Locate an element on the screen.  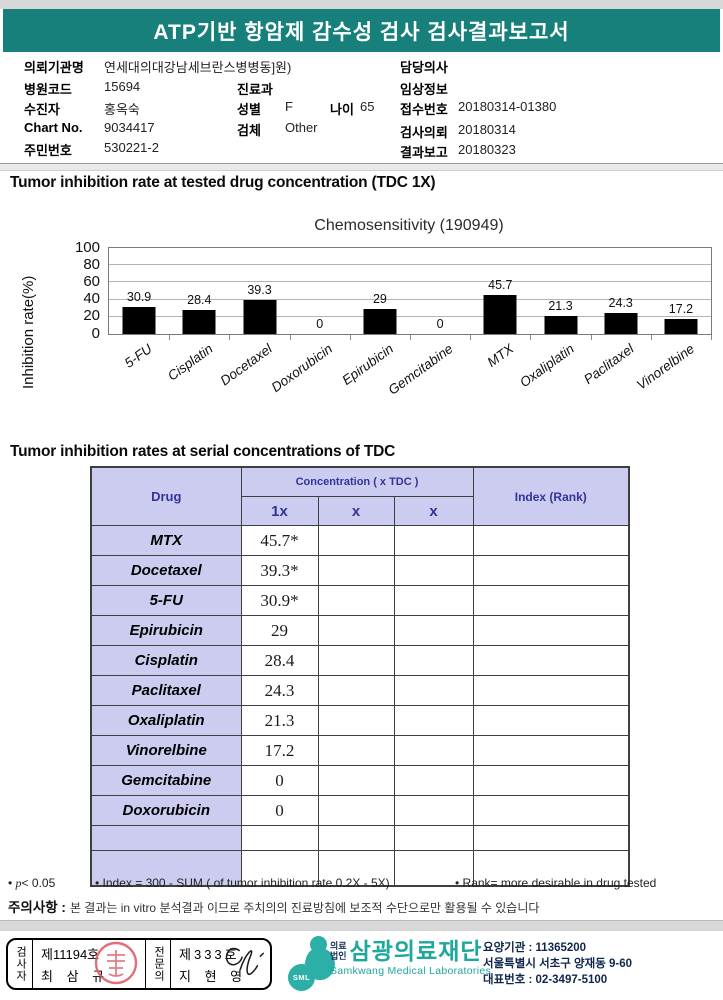
bar-slot: 45.7 is located at coordinates (501, 294).